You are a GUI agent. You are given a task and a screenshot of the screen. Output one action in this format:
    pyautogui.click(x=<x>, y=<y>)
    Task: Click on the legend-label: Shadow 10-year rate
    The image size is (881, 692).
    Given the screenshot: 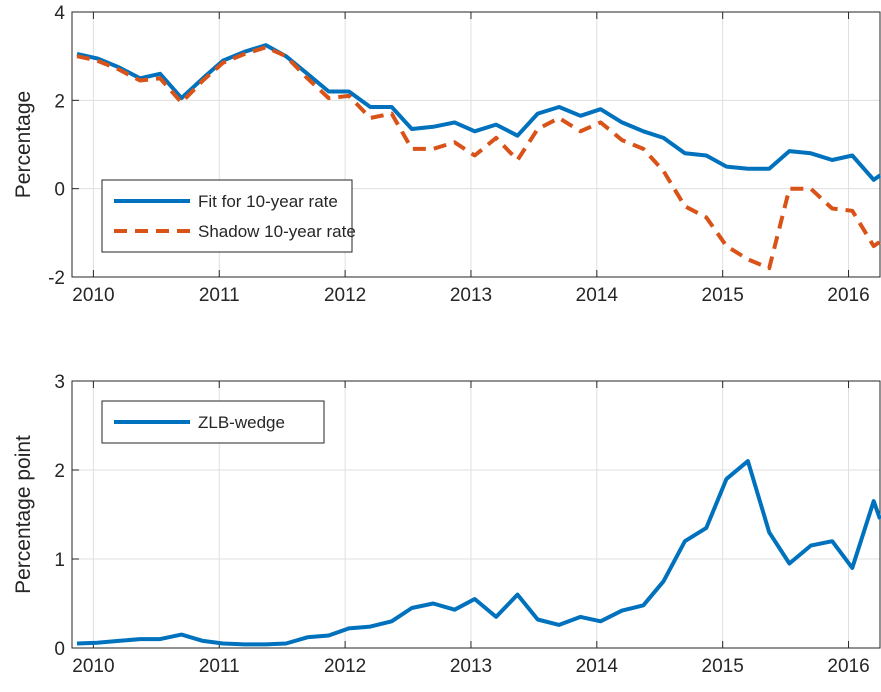 What is the action you would take?
    pyautogui.click(x=277, y=231)
    